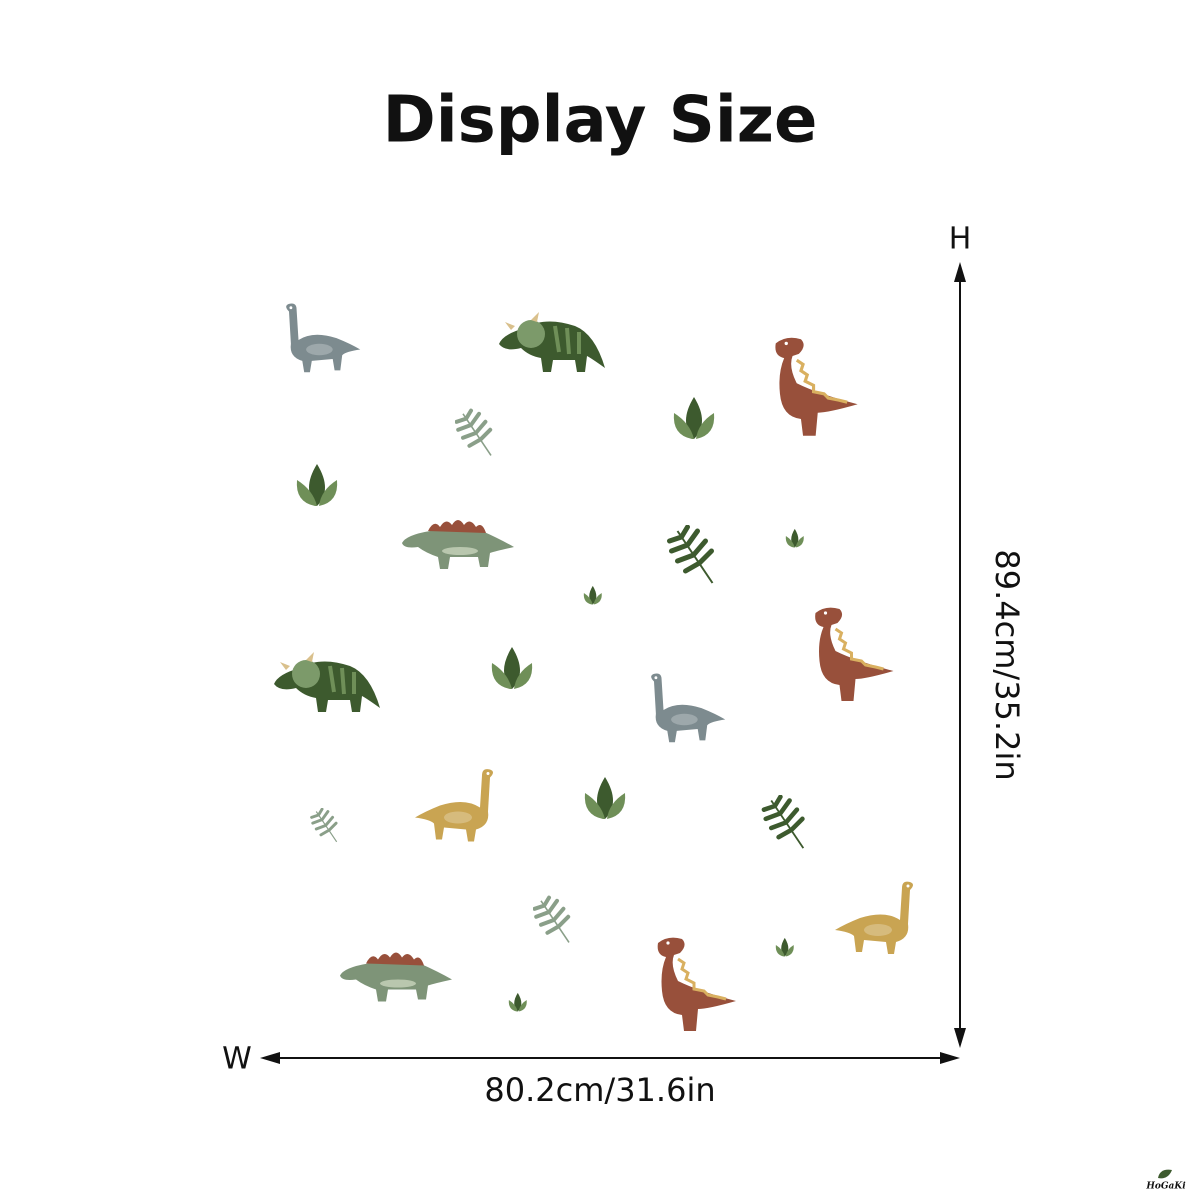  I want to click on brand-logo: HoGaKi, so click(1165, 1180).